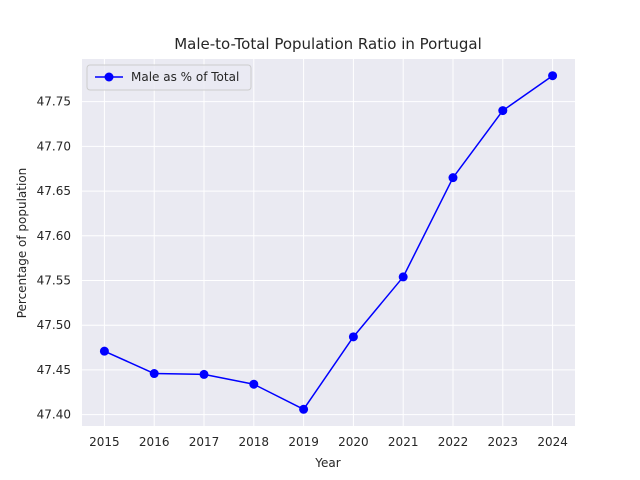 Image resolution: width=640 pixels, height=480 pixels. Describe the element at coordinates (104, 351) in the screenshot. I see `data-point-2015` at that location.